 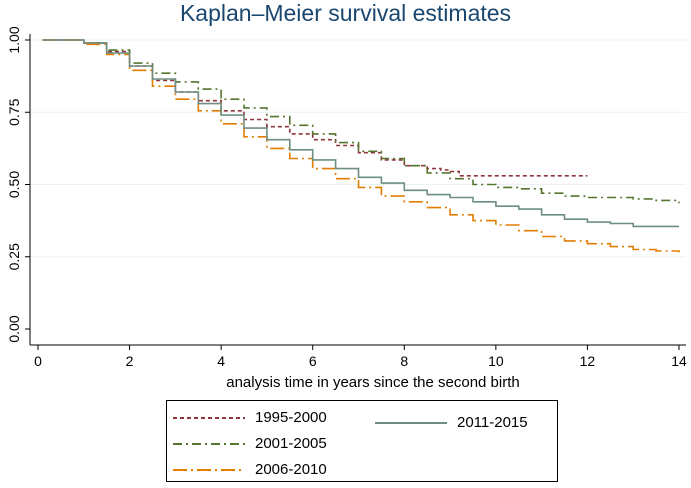 I want to click on chart-title: Kaplan–Meier survival estimates, so click(x=345, y=13).